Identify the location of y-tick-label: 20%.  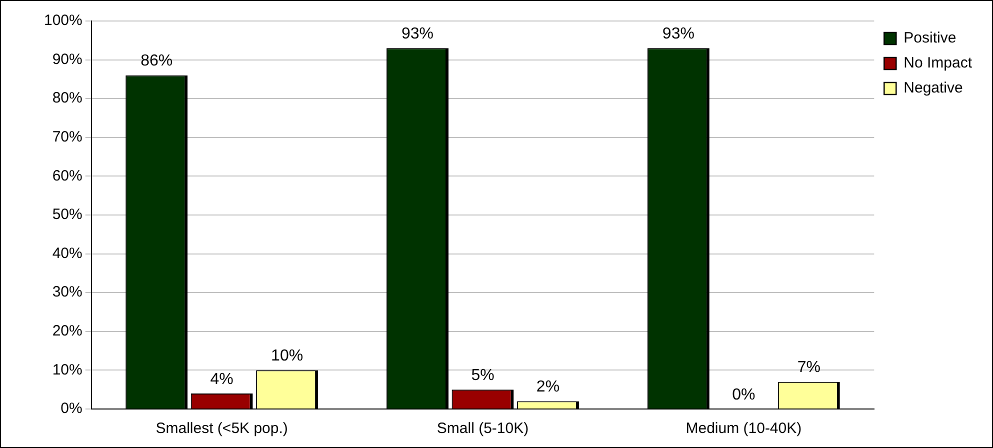
(67, 331).